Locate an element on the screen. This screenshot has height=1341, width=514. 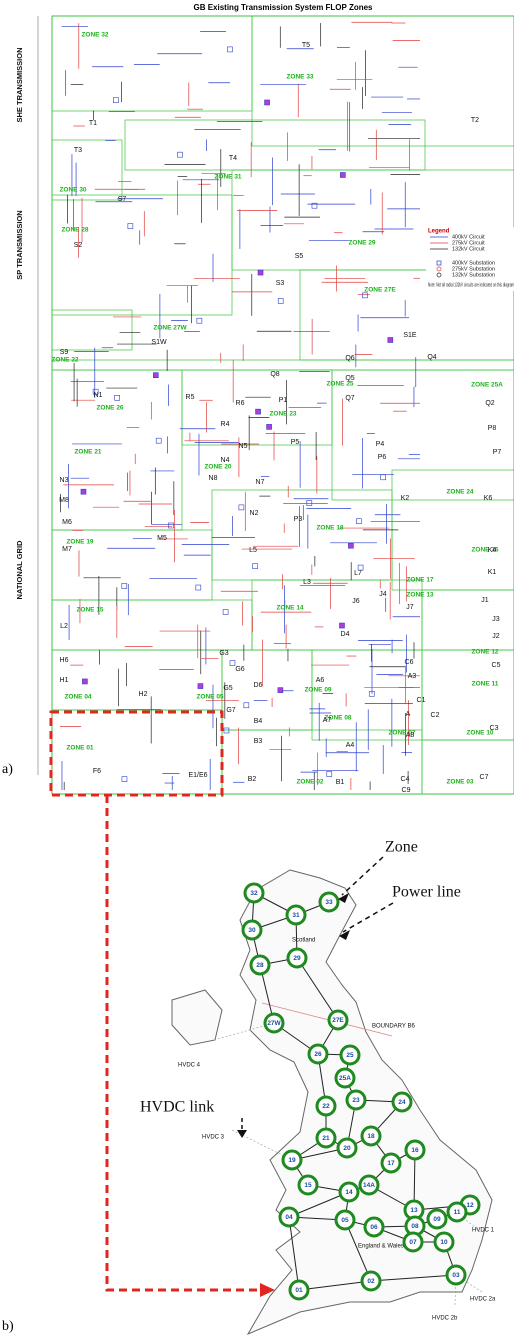
zone-label: ZONE 17 is located at coordinates (419, 580).